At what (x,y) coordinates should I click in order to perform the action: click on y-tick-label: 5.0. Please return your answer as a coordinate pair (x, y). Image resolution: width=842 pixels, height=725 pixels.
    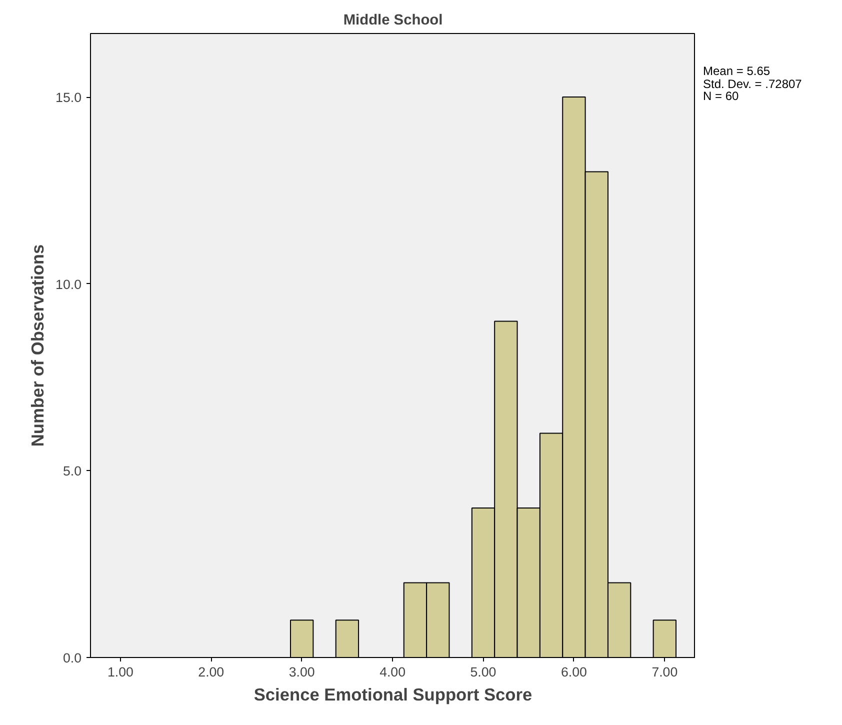
    Looking at the image, I should click on (72, 471).